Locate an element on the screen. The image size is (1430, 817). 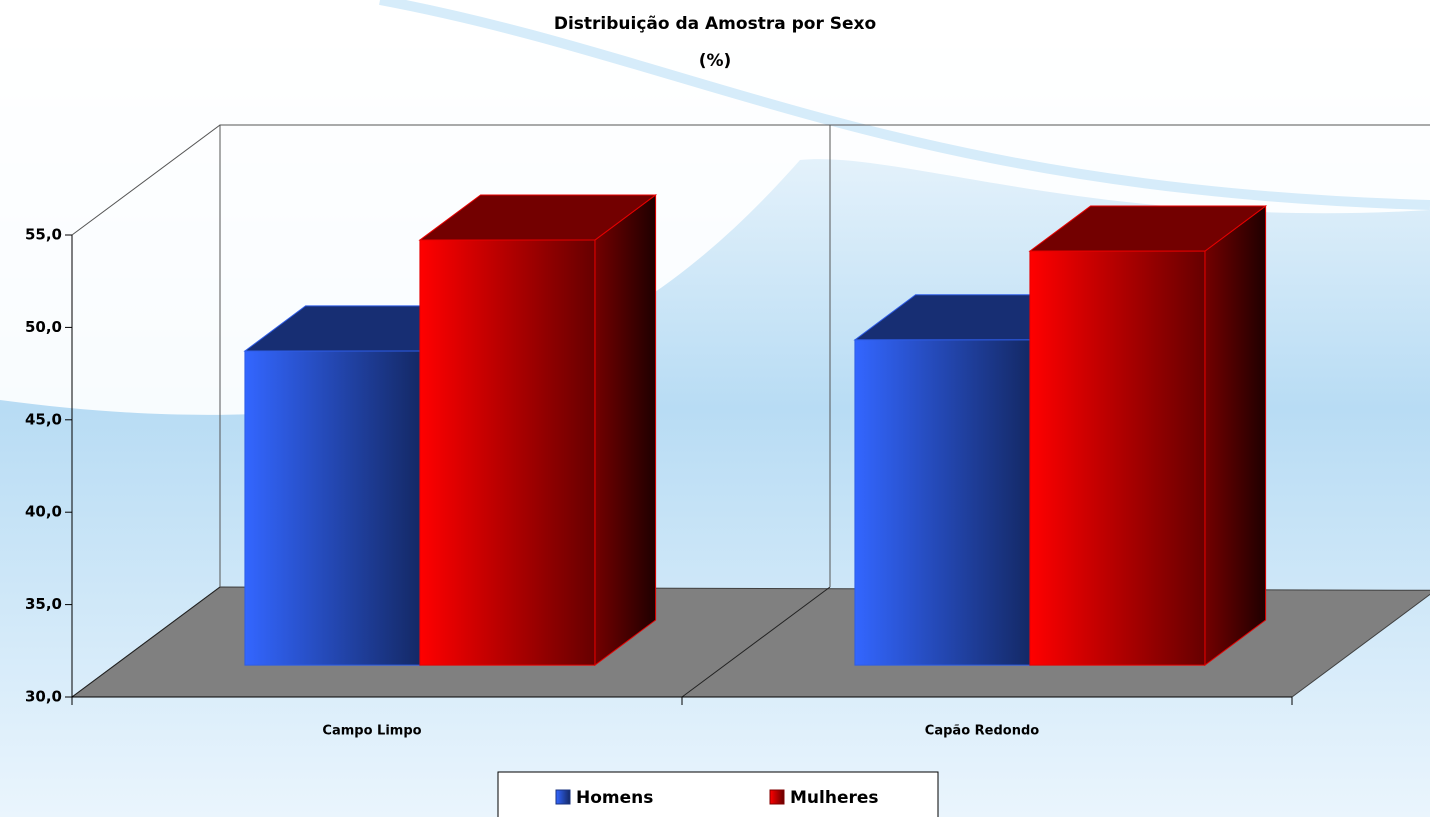
chart-title: Distribuição da Amostra por Sexo is located at coordinates (715, 24).